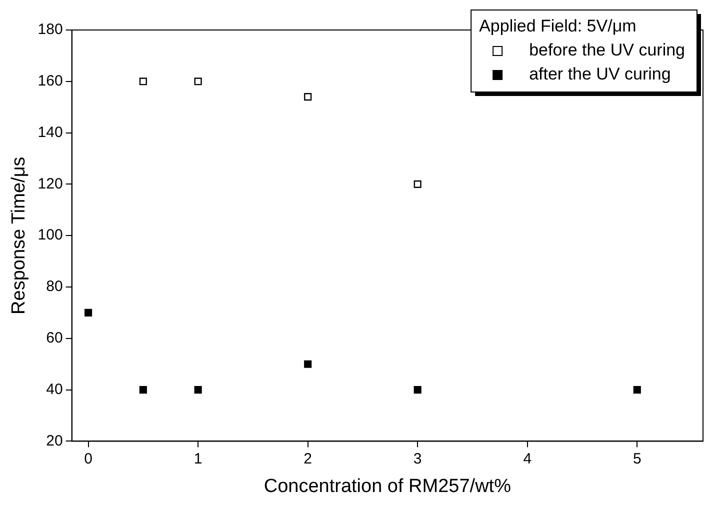  What do you see at coordinates (50, 132) in the screenshot?
I see `y-tick-label: 140` at bounding box center [50, 132].